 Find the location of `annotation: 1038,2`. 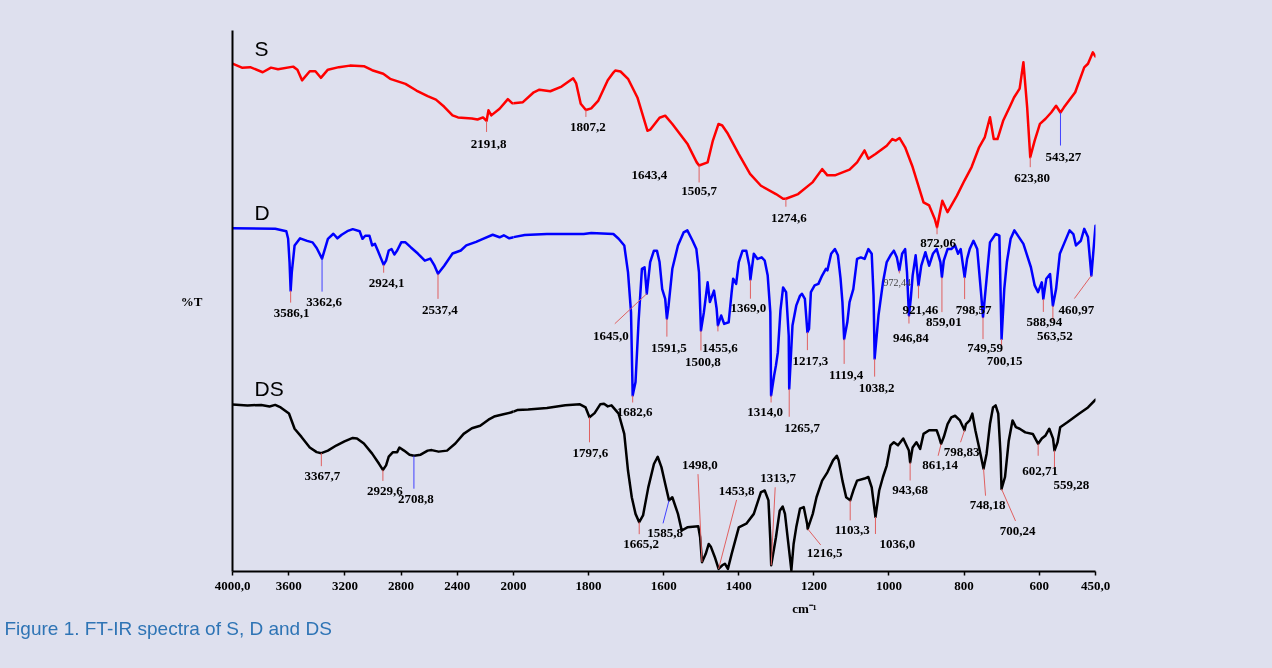

annotation: 1038,2 is located at coordinates (876, 387).